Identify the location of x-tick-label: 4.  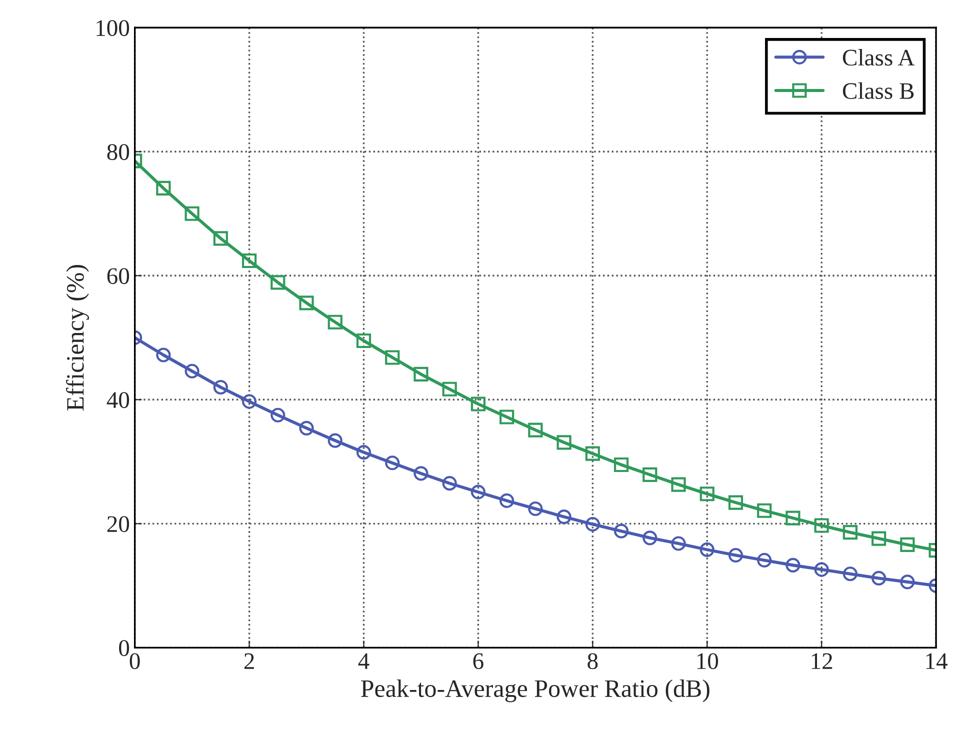
(364, 661).